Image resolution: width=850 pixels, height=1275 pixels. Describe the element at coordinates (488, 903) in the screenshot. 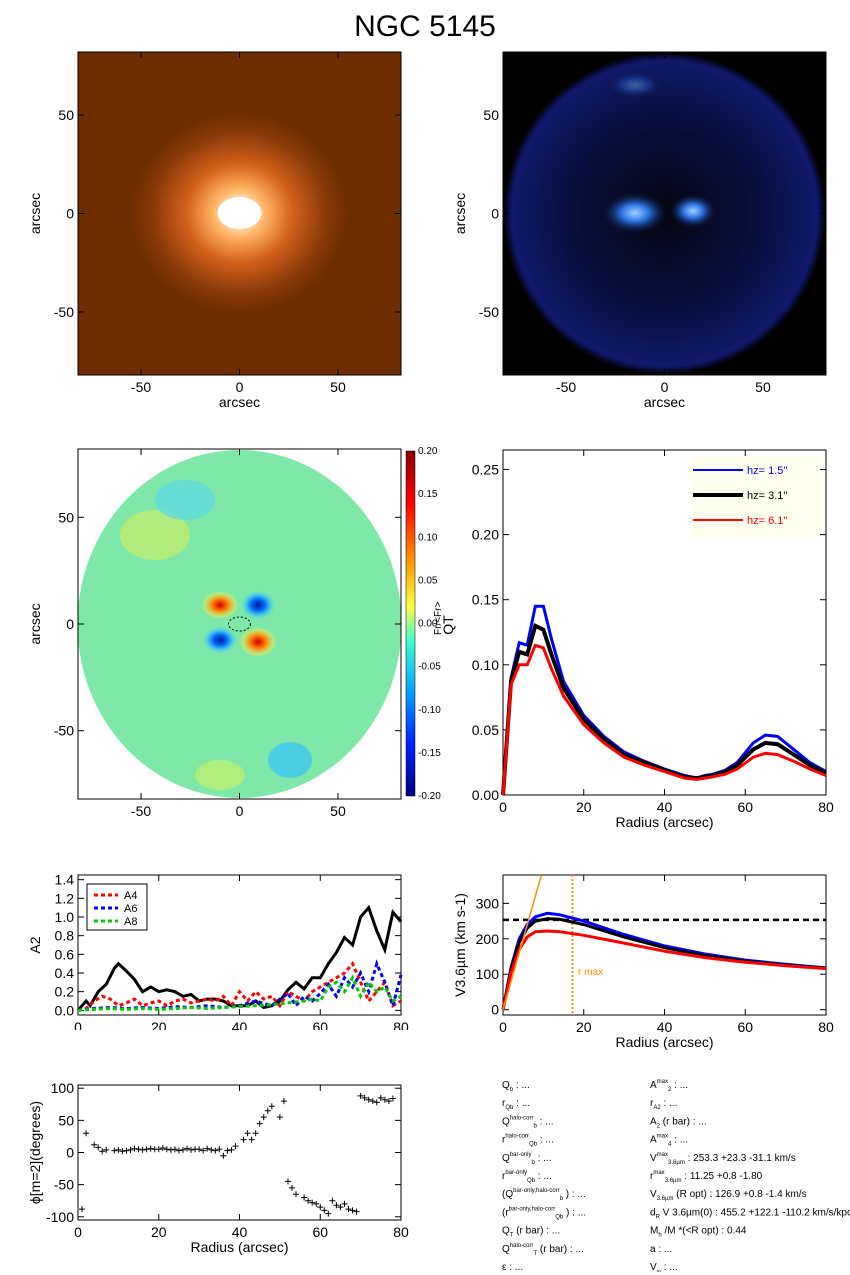

I see `y-tick-label: 300` at that location.